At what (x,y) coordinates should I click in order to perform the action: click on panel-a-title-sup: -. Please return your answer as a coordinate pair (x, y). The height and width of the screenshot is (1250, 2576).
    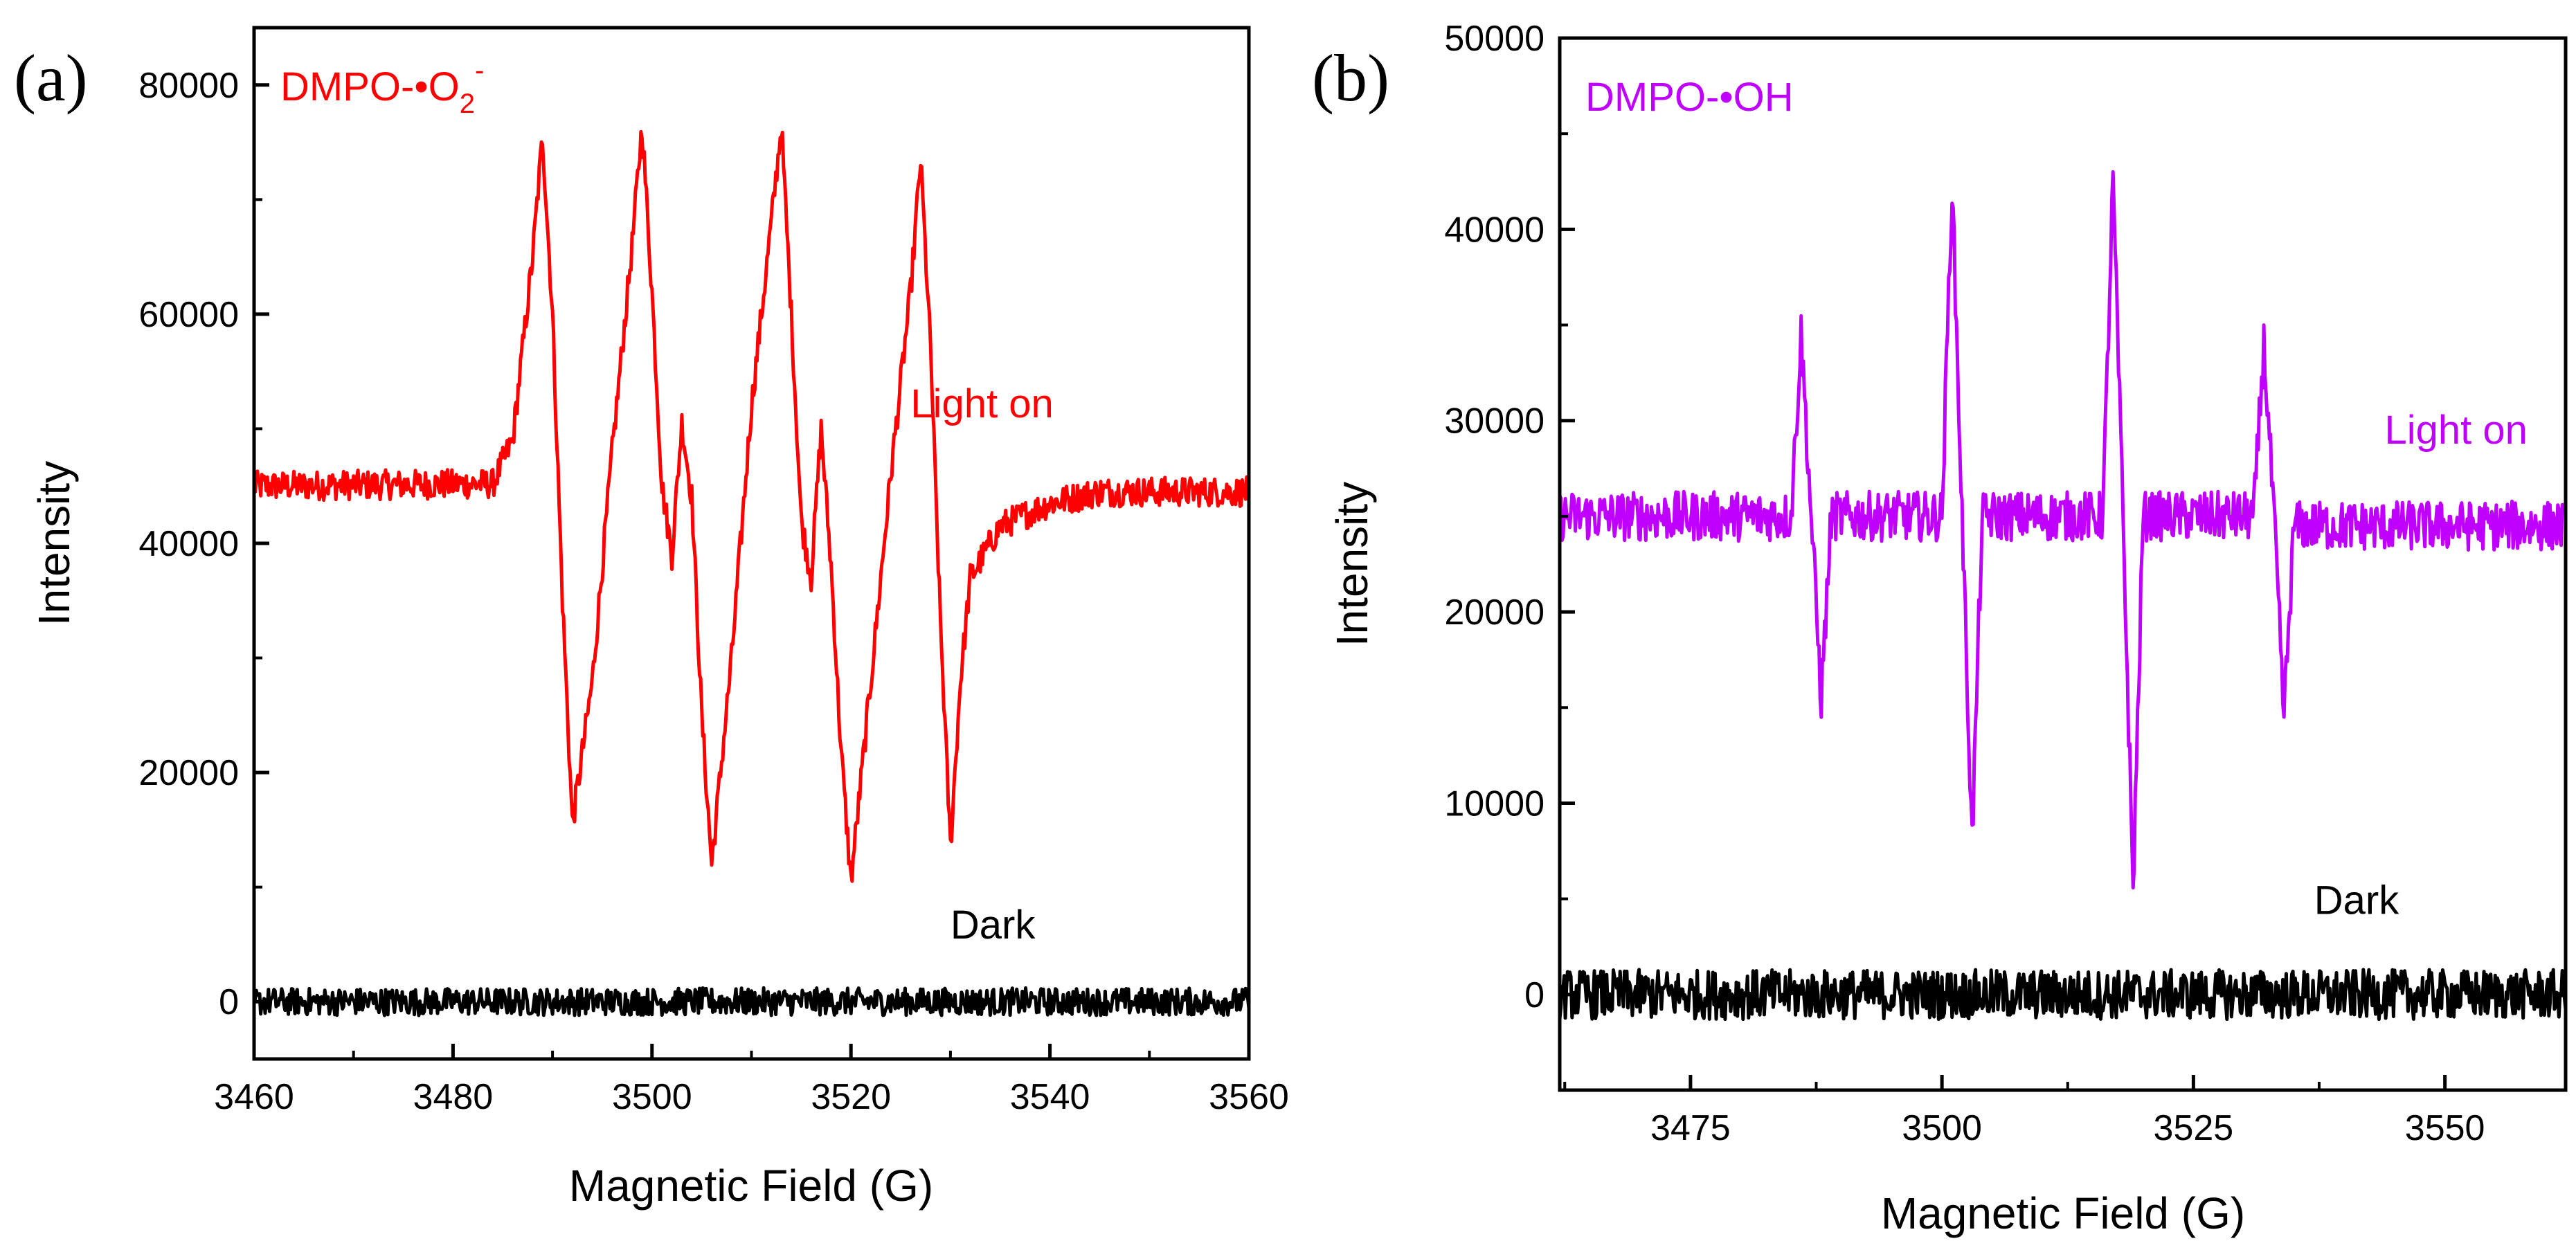
    Looking at the image, I should click on (479, 70).